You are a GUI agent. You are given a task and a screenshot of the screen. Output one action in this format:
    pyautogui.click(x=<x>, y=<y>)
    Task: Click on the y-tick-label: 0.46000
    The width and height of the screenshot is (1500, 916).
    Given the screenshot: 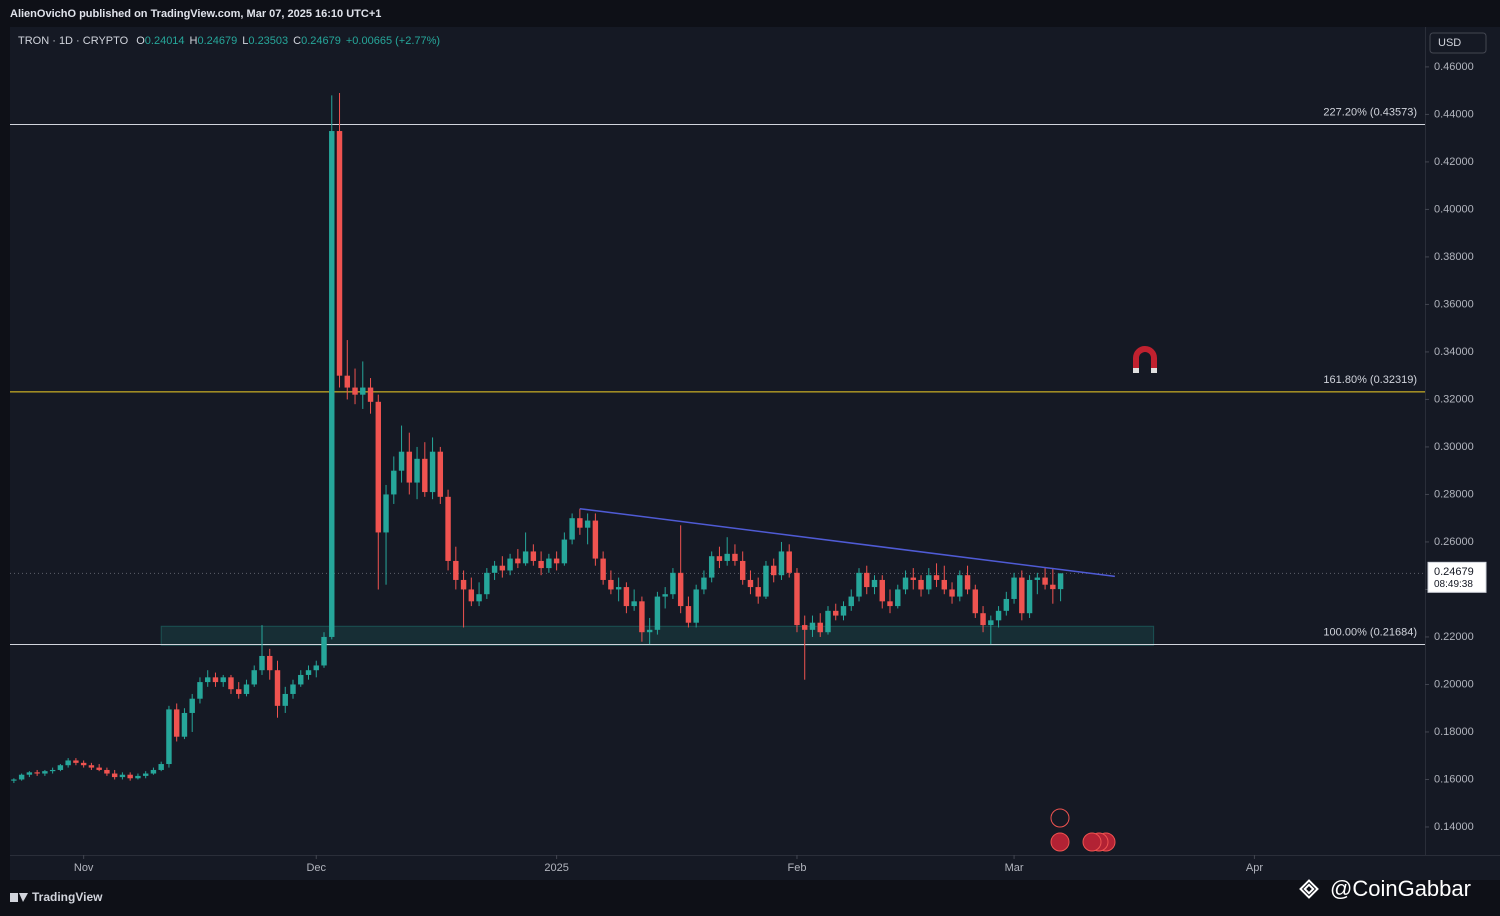 What is the action you would take?
    pyautogui.click(x=1454, y=67)
    